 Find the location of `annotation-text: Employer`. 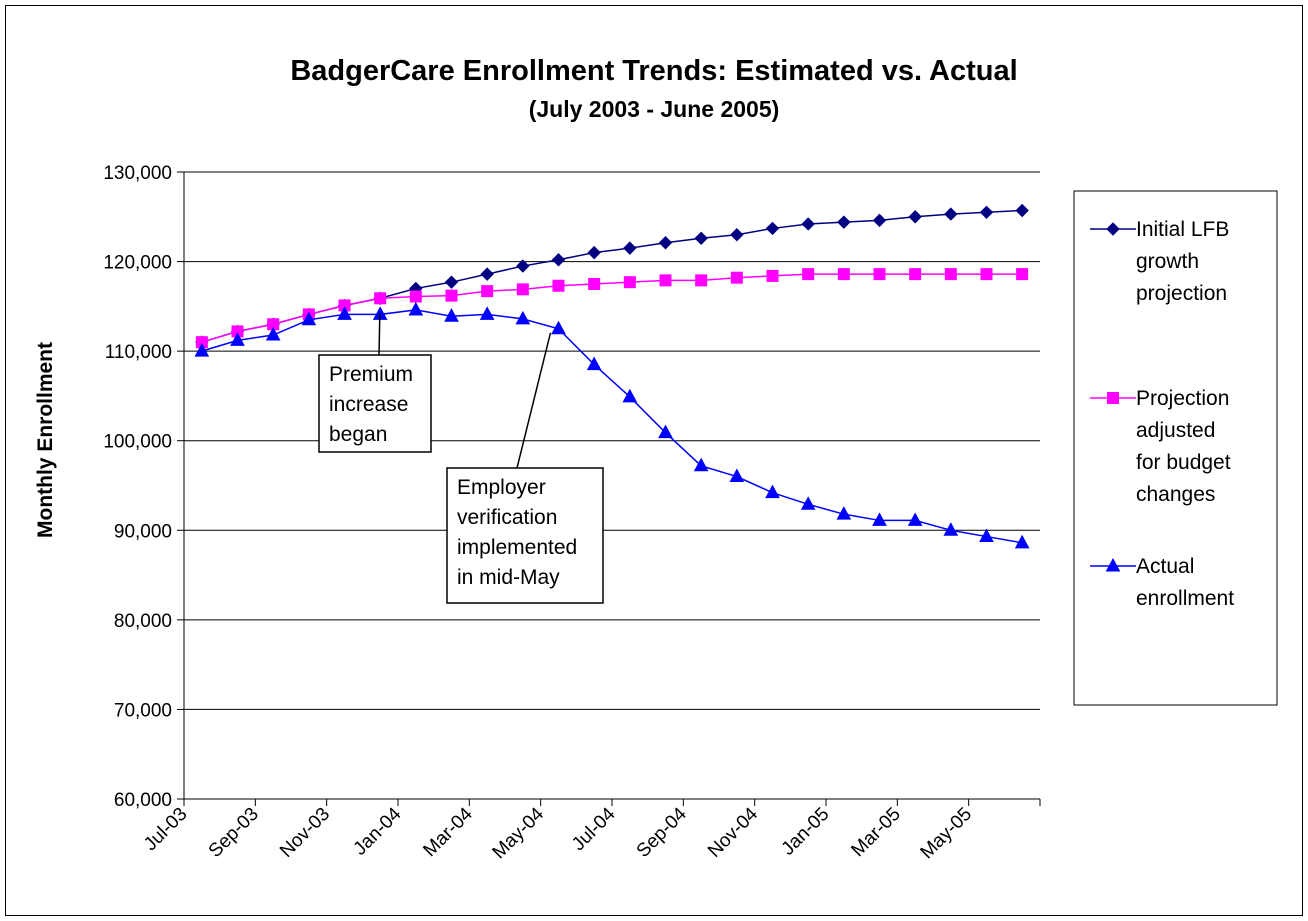

annotation-text: Employer is located at coordinates (501, 487).